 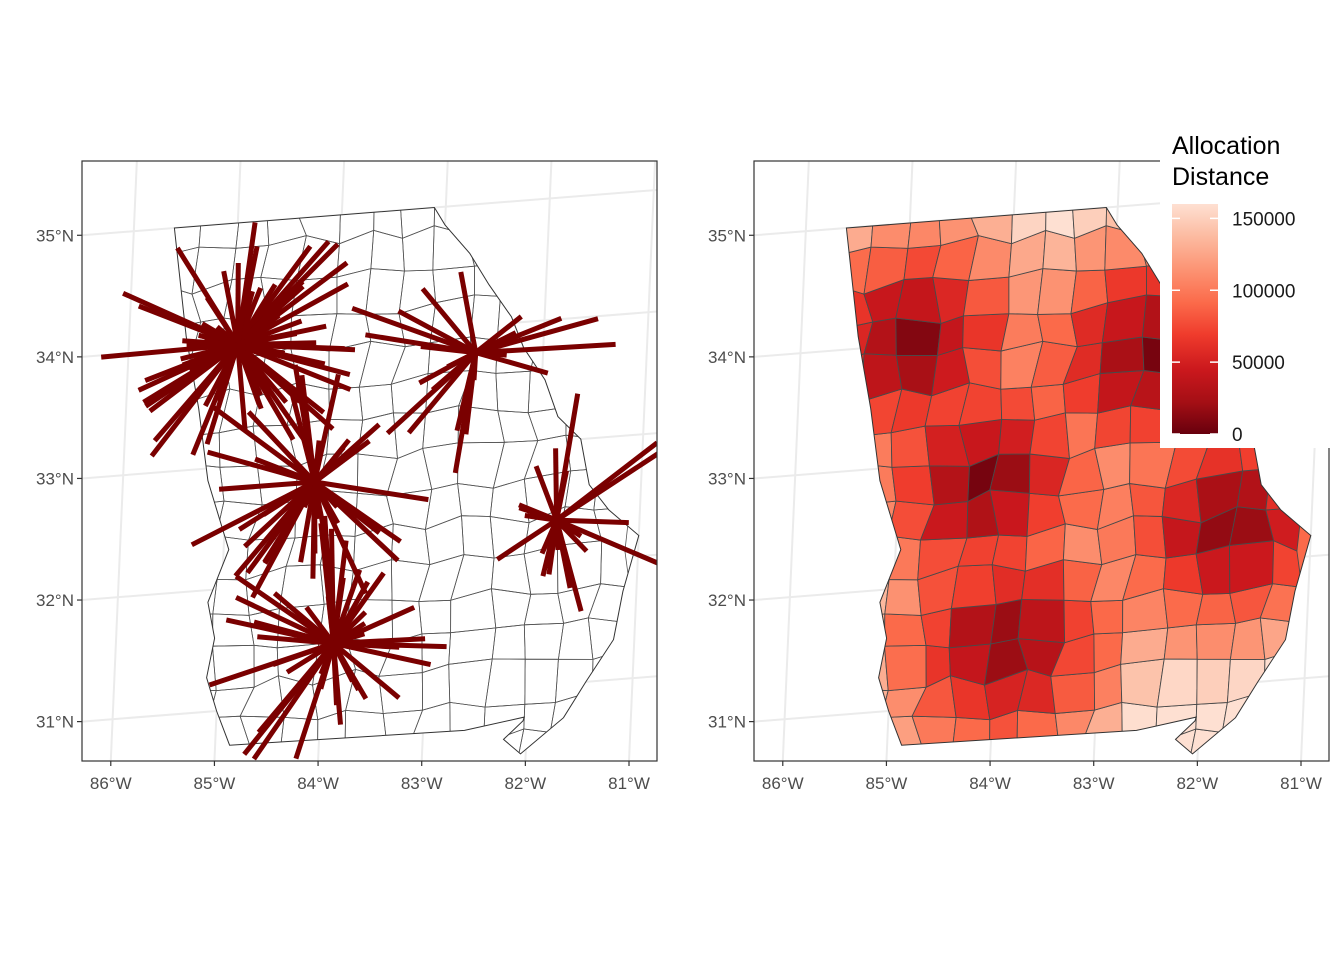 What do you see at coordinates (1094, 783) in the screenshot?
I see `x-tick-label: 83°W` at bounding box center [1094, 783].